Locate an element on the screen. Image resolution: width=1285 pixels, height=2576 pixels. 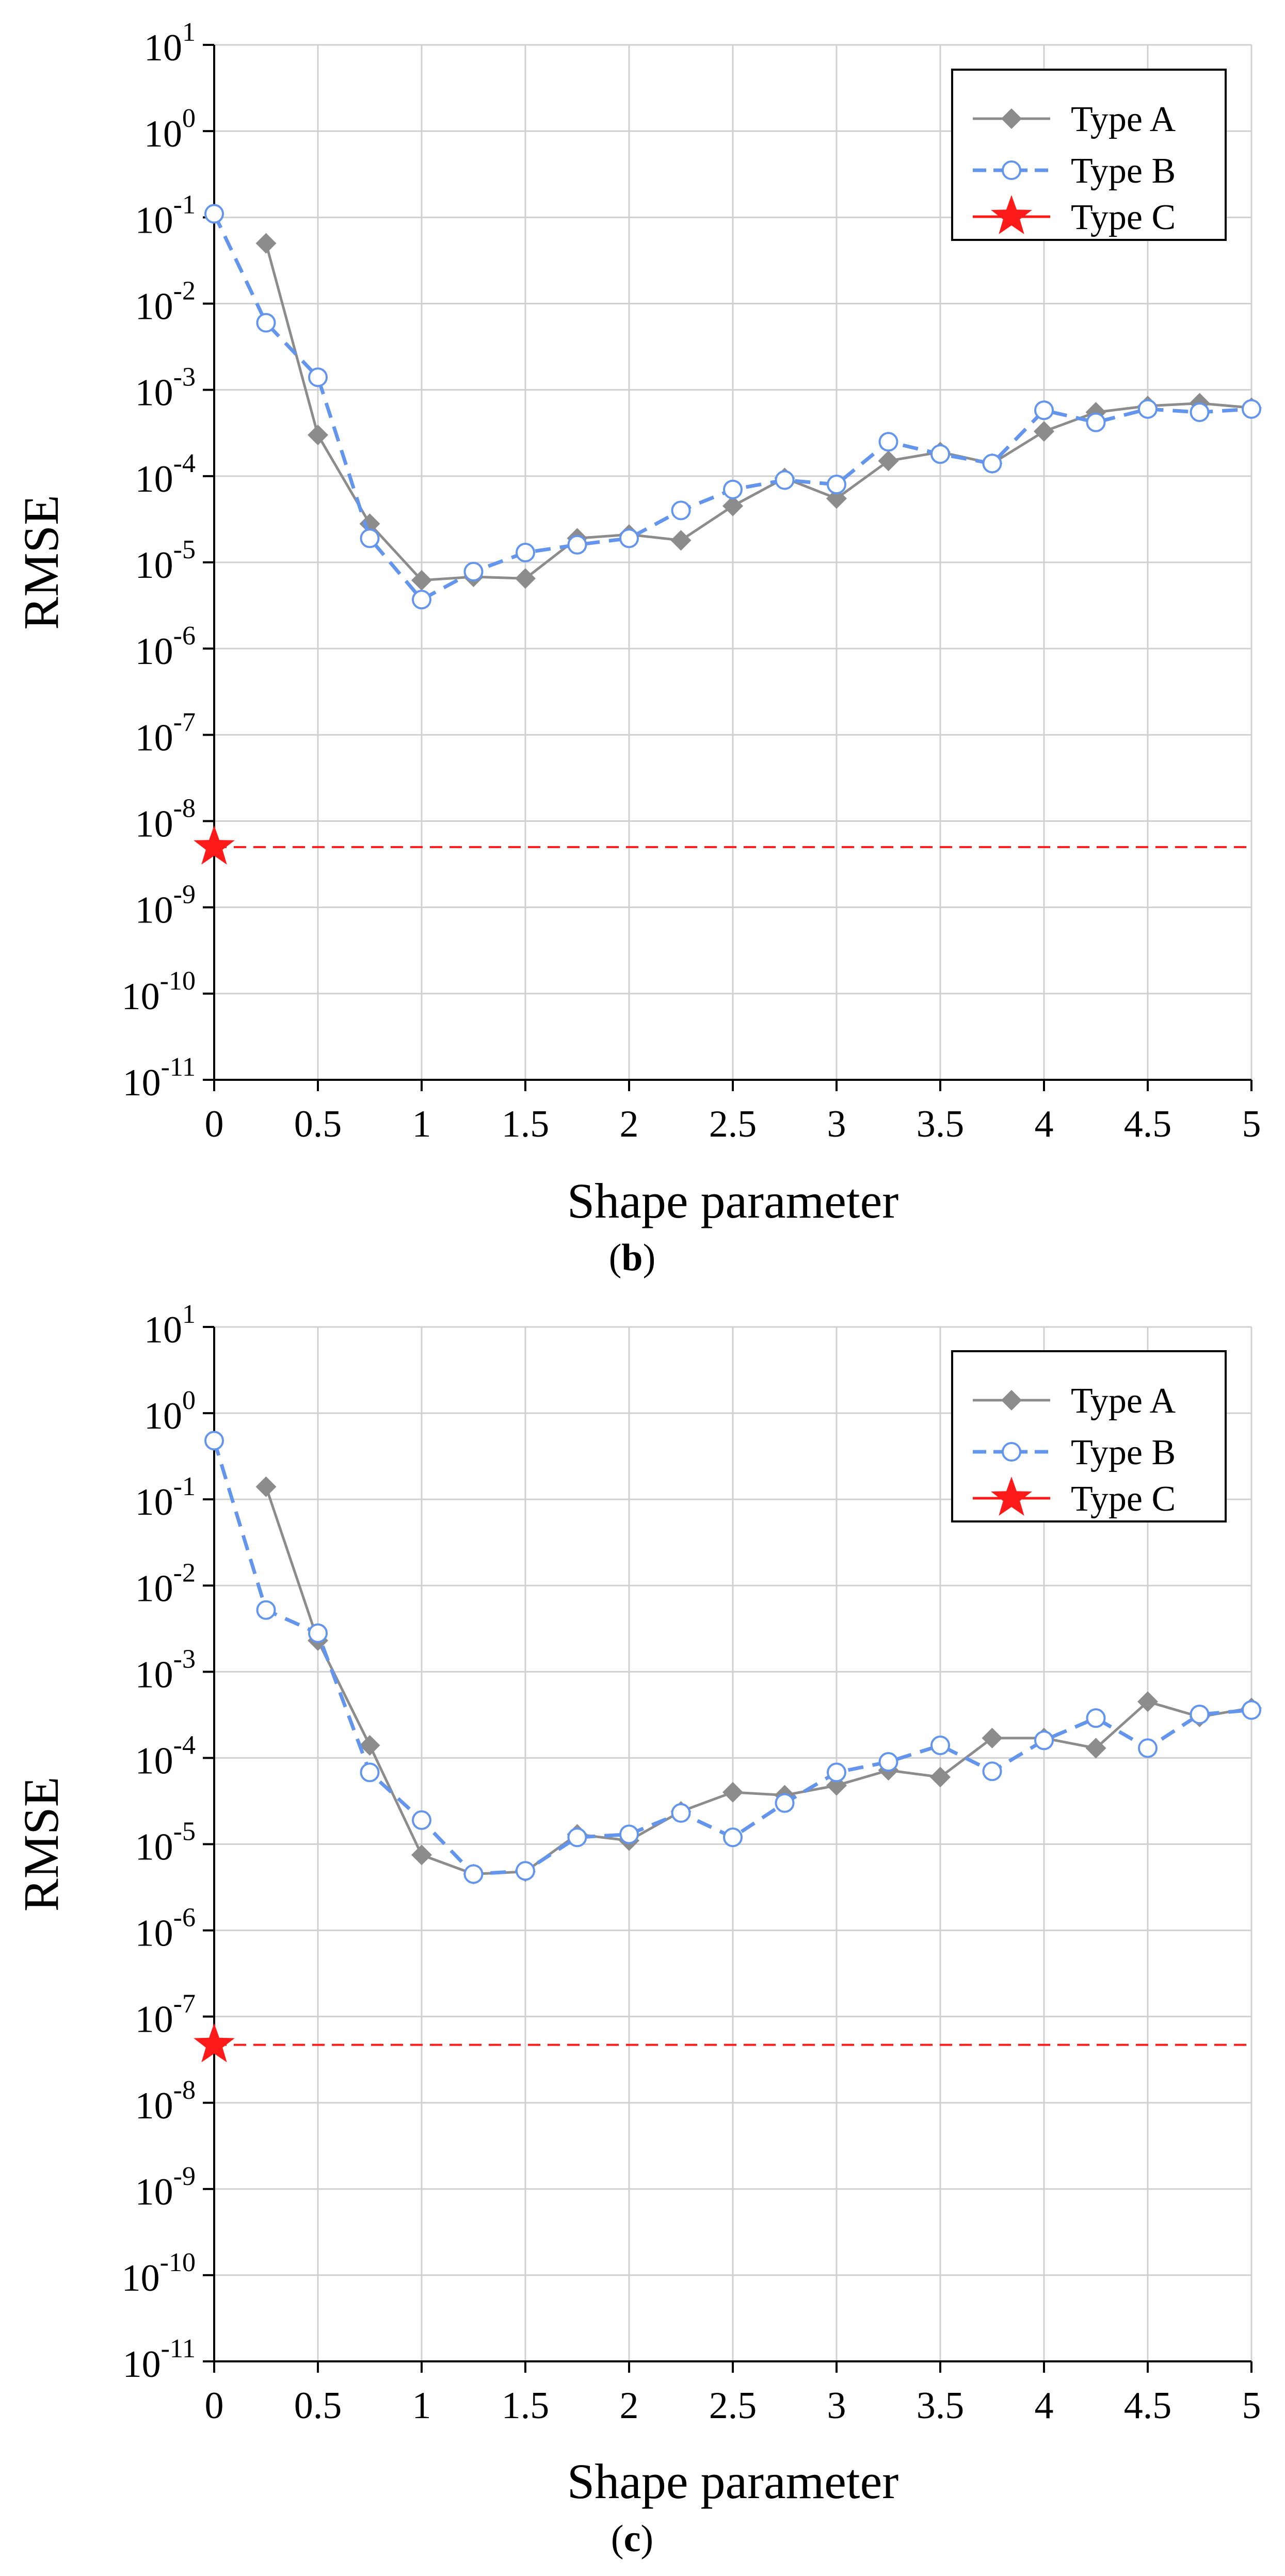
x-tick-label: 1.5 is located at coordinates (526, 2406).